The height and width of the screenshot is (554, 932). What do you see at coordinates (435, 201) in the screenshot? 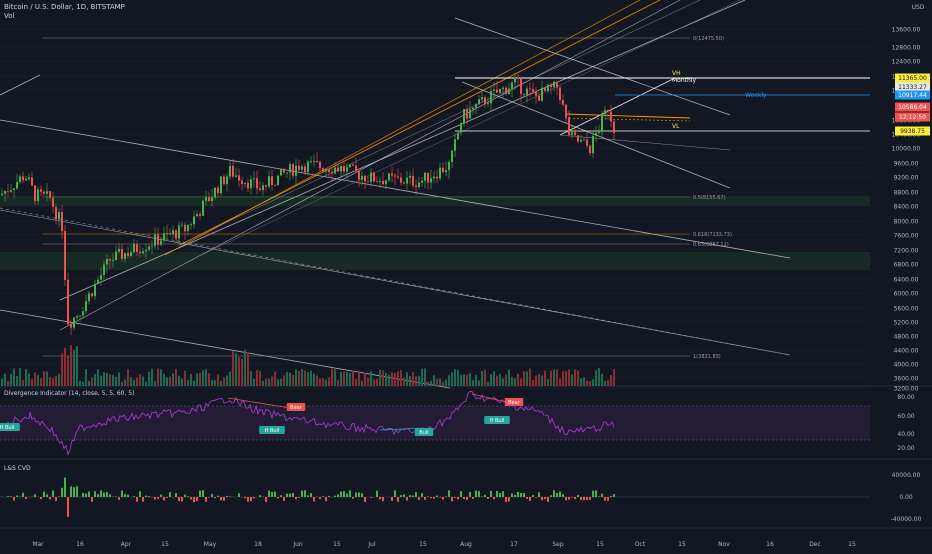
I see `support-zone-band` at bounding box center [435, 201].